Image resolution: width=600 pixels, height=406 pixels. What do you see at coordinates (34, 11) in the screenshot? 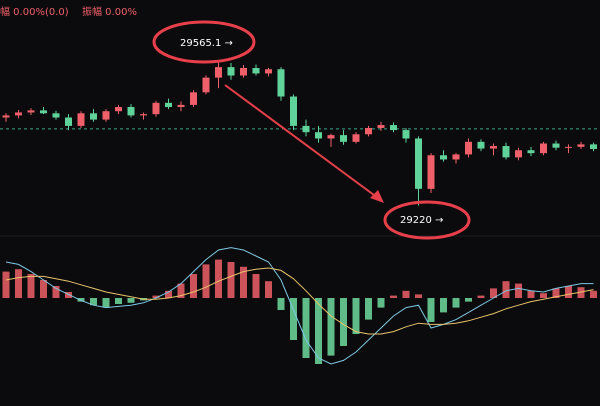
I see `info-label: 幅 0.00%(0.0)` at bounding box center [34, 11].